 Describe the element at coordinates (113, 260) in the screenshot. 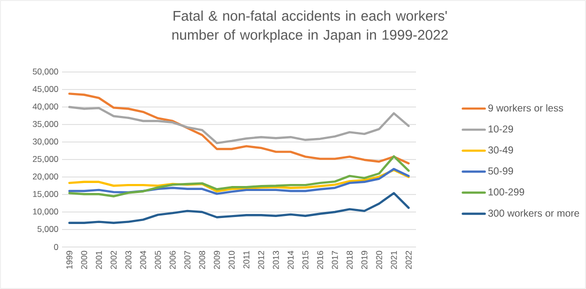

I see `x-tick-label: 2002` at that location.